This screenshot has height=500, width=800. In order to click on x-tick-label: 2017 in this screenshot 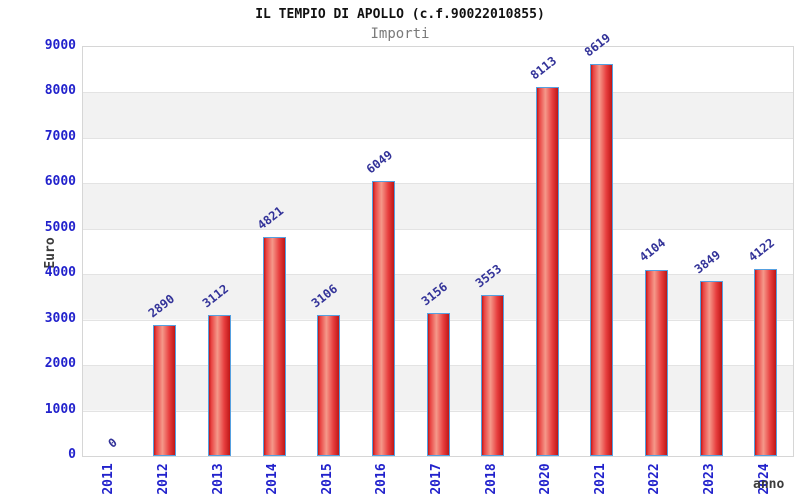, I will do `click(436, 479)`.